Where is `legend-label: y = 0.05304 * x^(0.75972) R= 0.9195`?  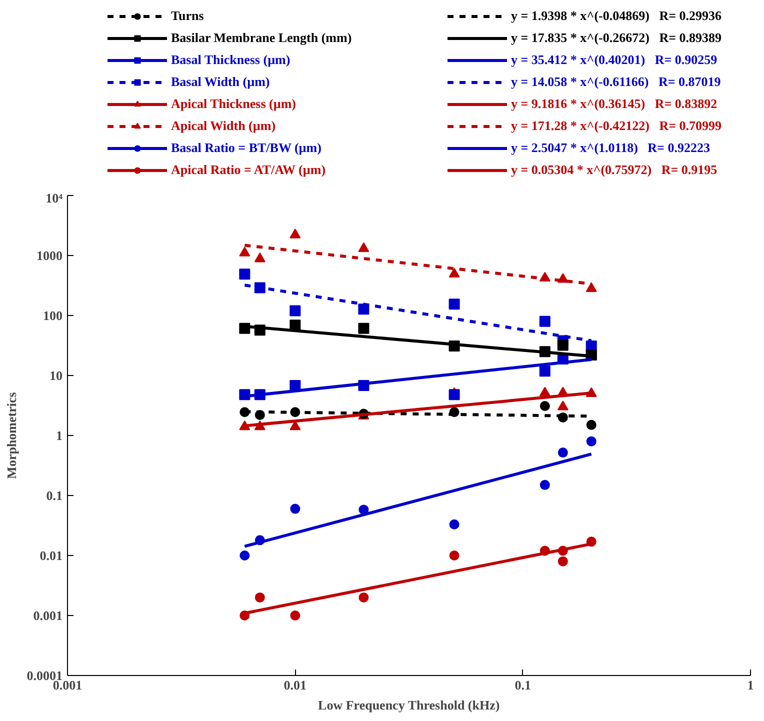 legend-label: y = 0.05304 * x^(0.75972) R= 0.9195 is located at coordinates (614, 170).